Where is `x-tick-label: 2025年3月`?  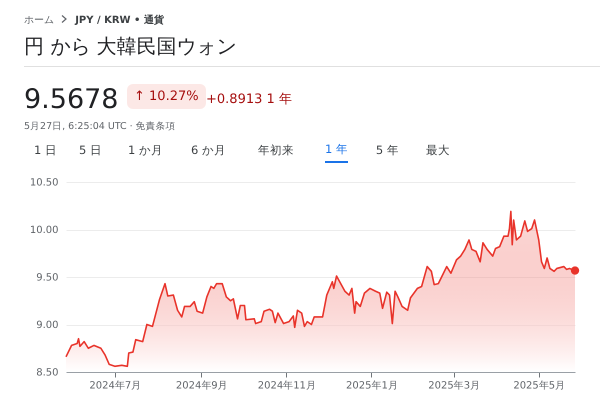
x-tick-label: 2025年3月 is located at coordinates (454, 386).